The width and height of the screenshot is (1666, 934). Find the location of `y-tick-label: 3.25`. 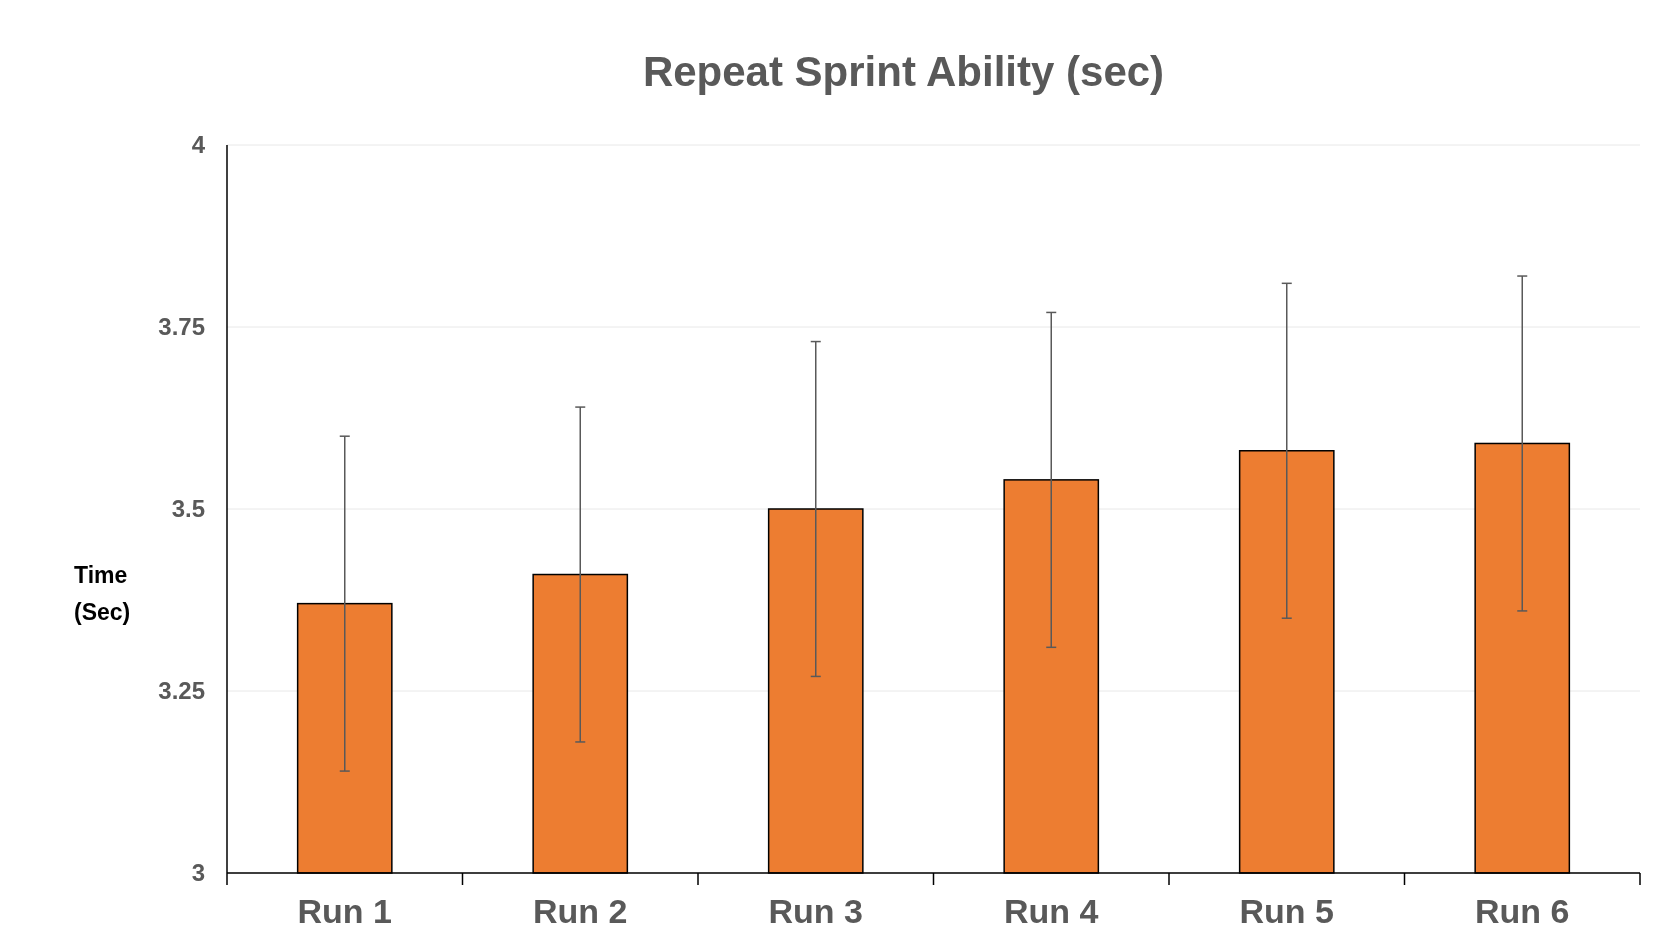

y-tick-label: 3.25 is located at coordinates (181, 691).